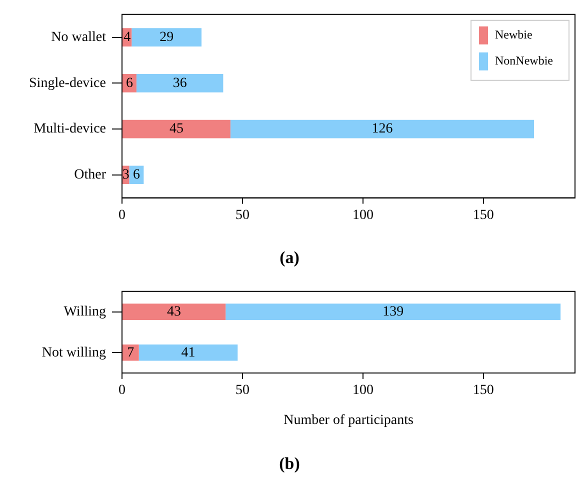 The width and height of the screenshot is (580, 483). Describe the element at coordinates (70, 129) in the screenshot. I see `y-tick-label: Multi-device` at that location.